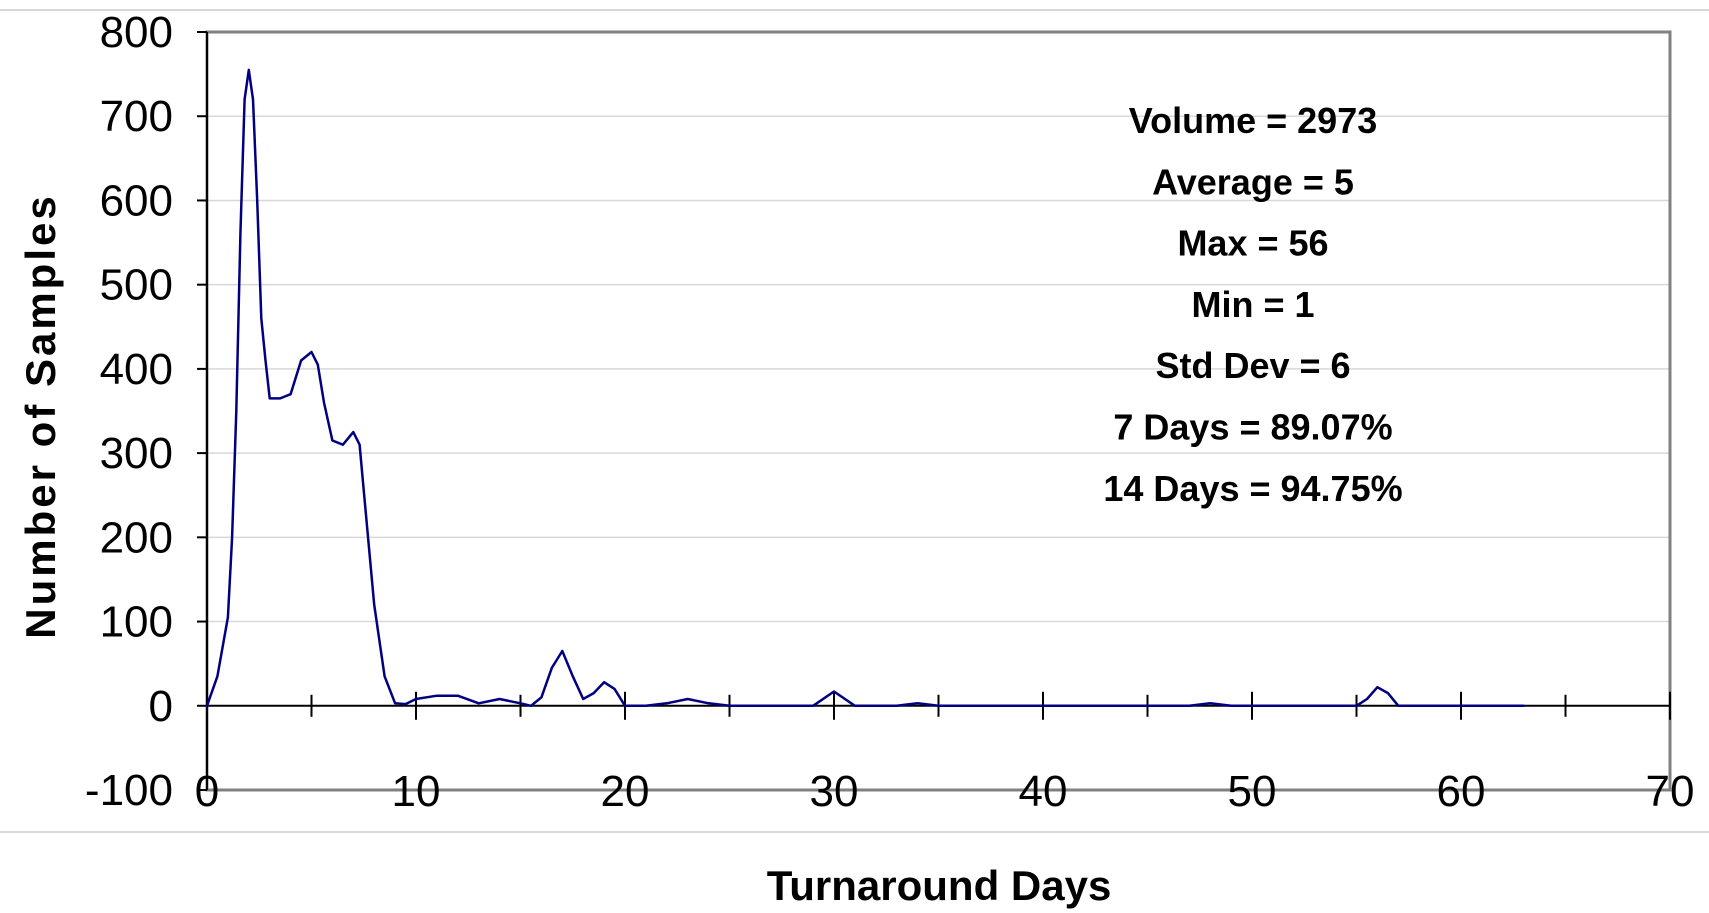 The height and width of the screenshot is (913, 1709). Describe the element at coordinates (1670, 791) in the screenshot. I see `x-tick-label: 70` at that location.